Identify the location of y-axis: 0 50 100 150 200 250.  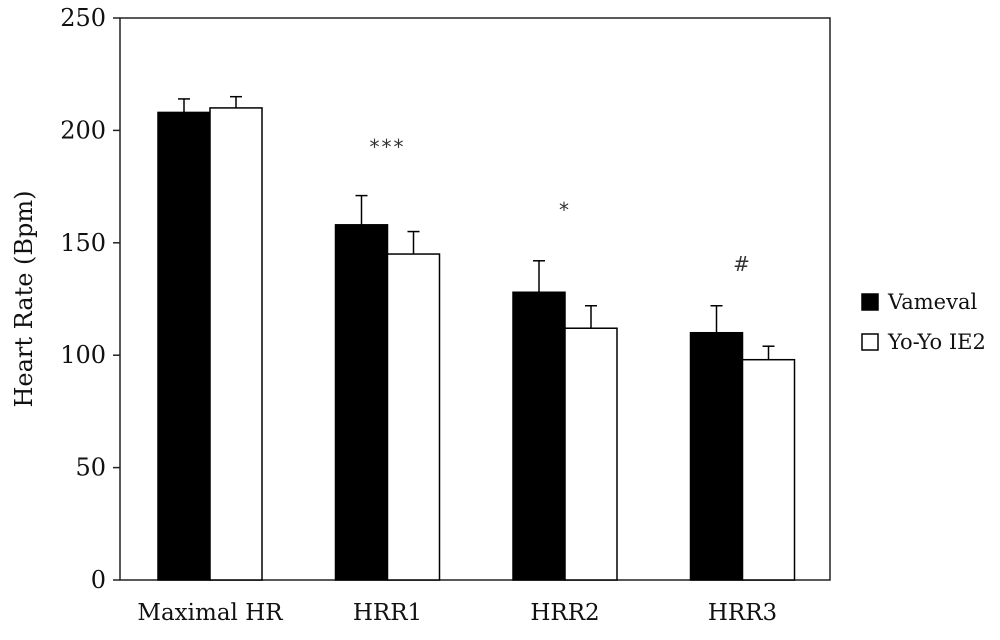
(90, 299).